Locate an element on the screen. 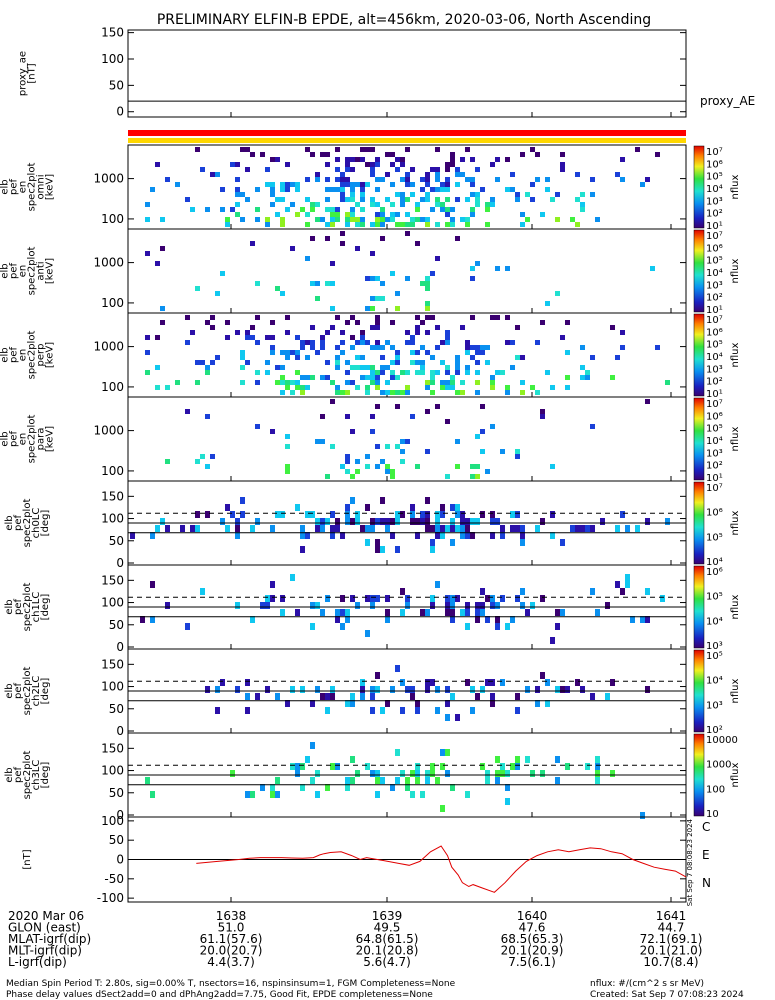  x-row-value: 44.7 is located at coordinates (671, 928).